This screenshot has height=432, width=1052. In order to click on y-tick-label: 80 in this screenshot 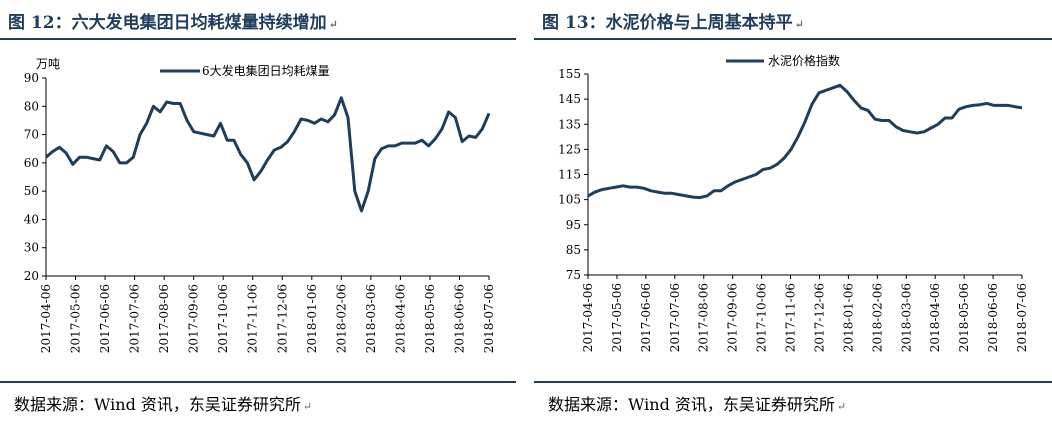, I will do `click(31, 106)`.